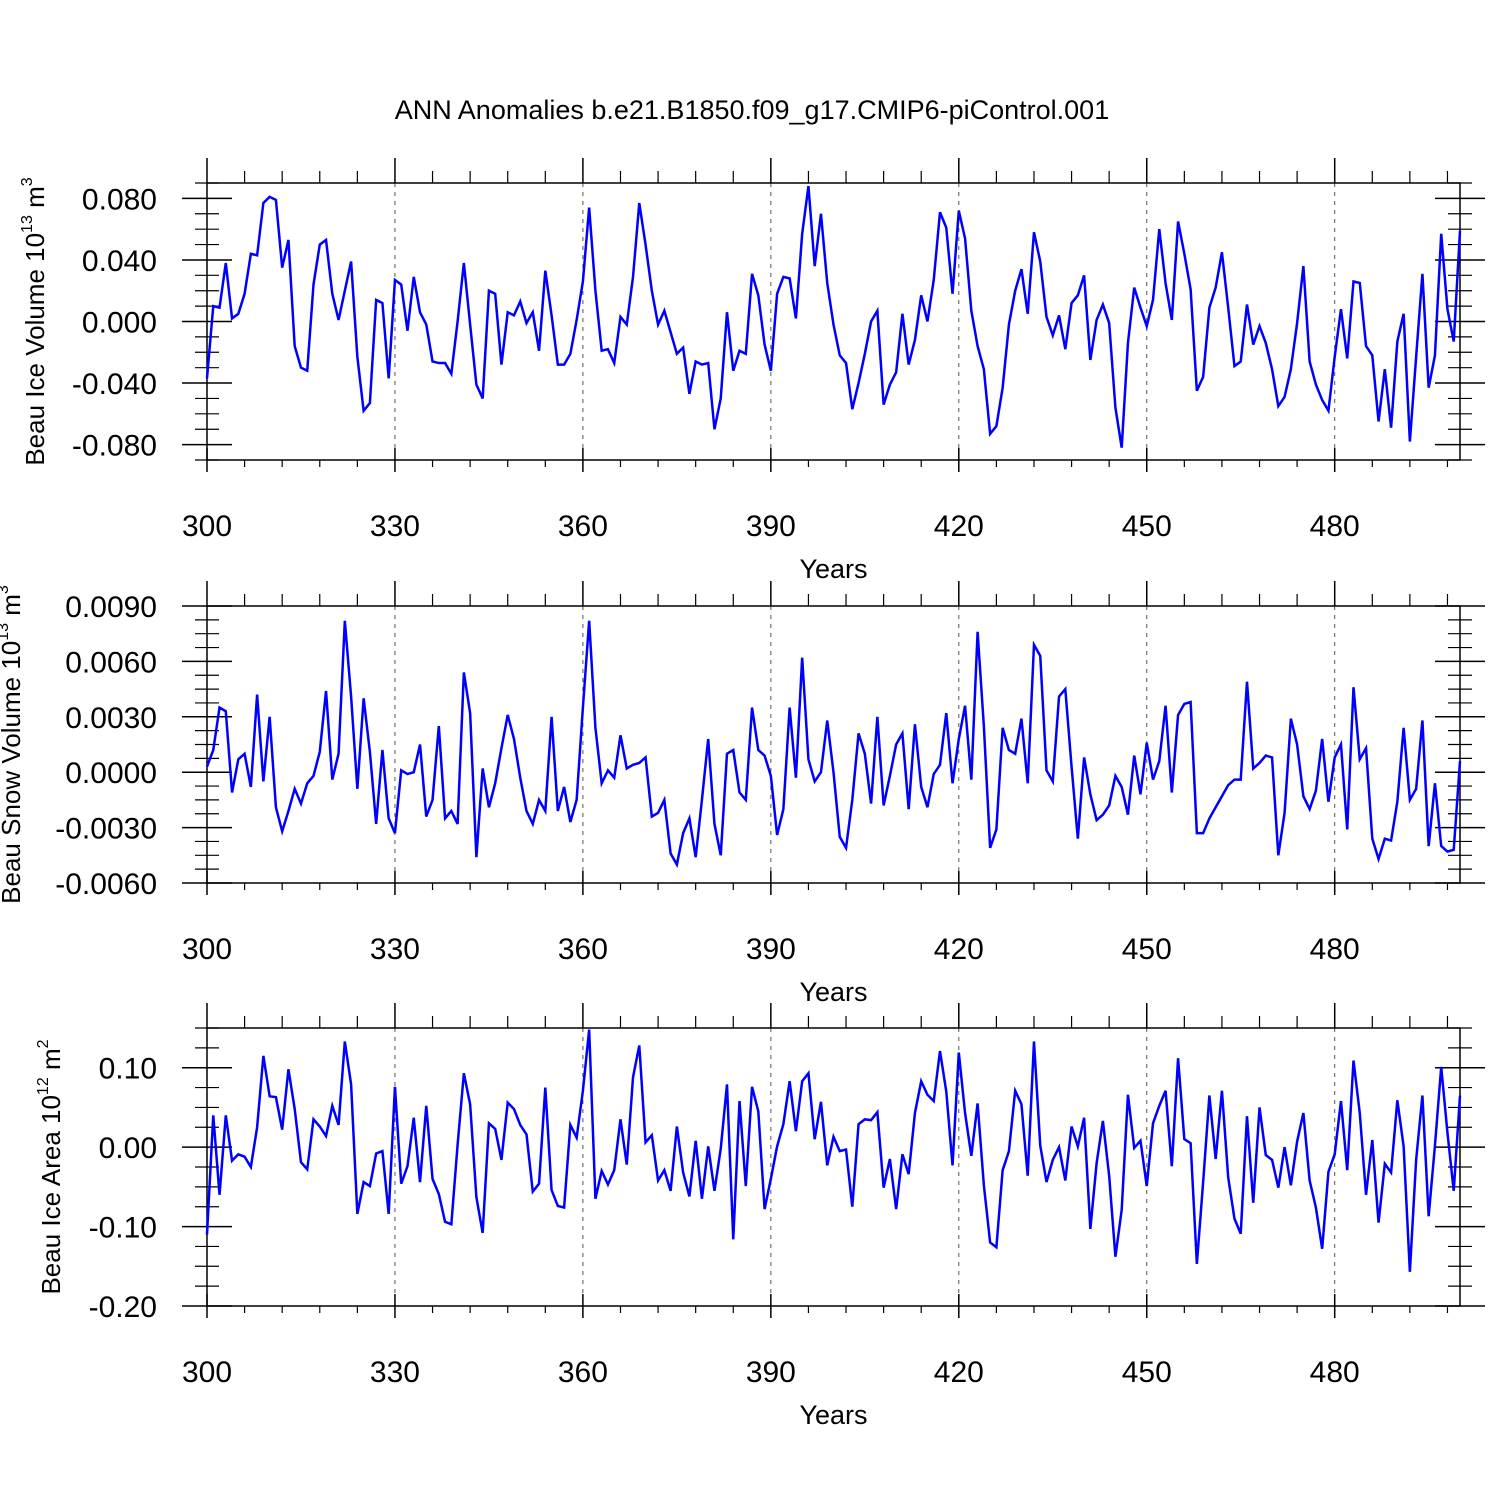  What do you see at coordinates (123, 1228) in the screenshot?
I see `y-tick-label: -0.10` at bounding box center [123, 1228].